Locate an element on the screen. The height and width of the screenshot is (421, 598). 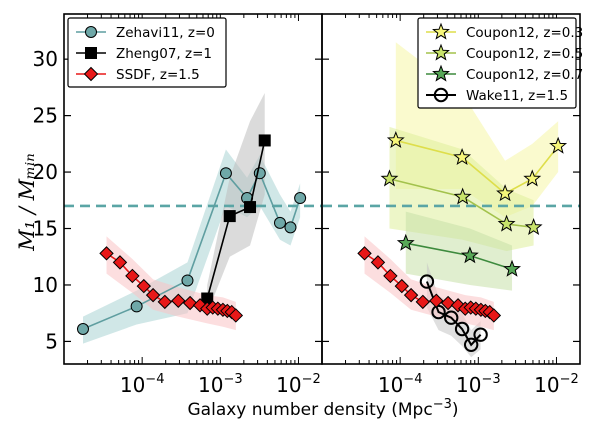
legend-label: SSDF, z=1.5 is located at coordinates (158, 75).